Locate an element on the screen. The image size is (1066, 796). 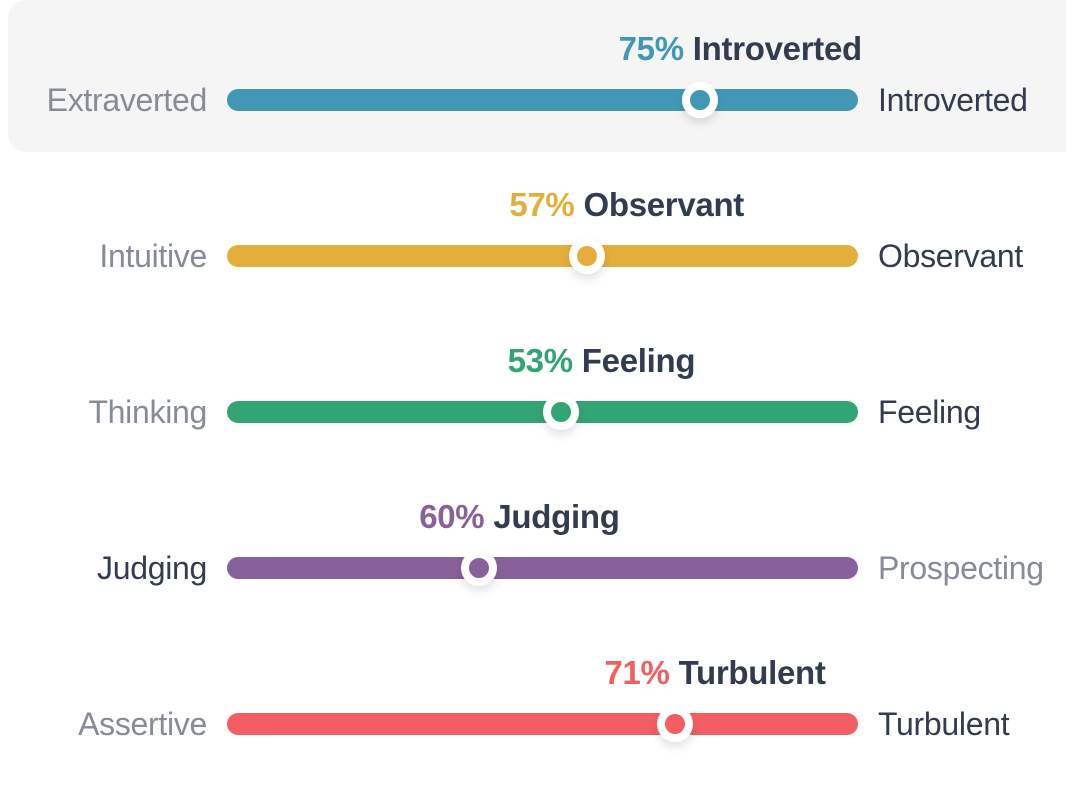
trait-left-label: Thinking is located at coordinates (147, 411).